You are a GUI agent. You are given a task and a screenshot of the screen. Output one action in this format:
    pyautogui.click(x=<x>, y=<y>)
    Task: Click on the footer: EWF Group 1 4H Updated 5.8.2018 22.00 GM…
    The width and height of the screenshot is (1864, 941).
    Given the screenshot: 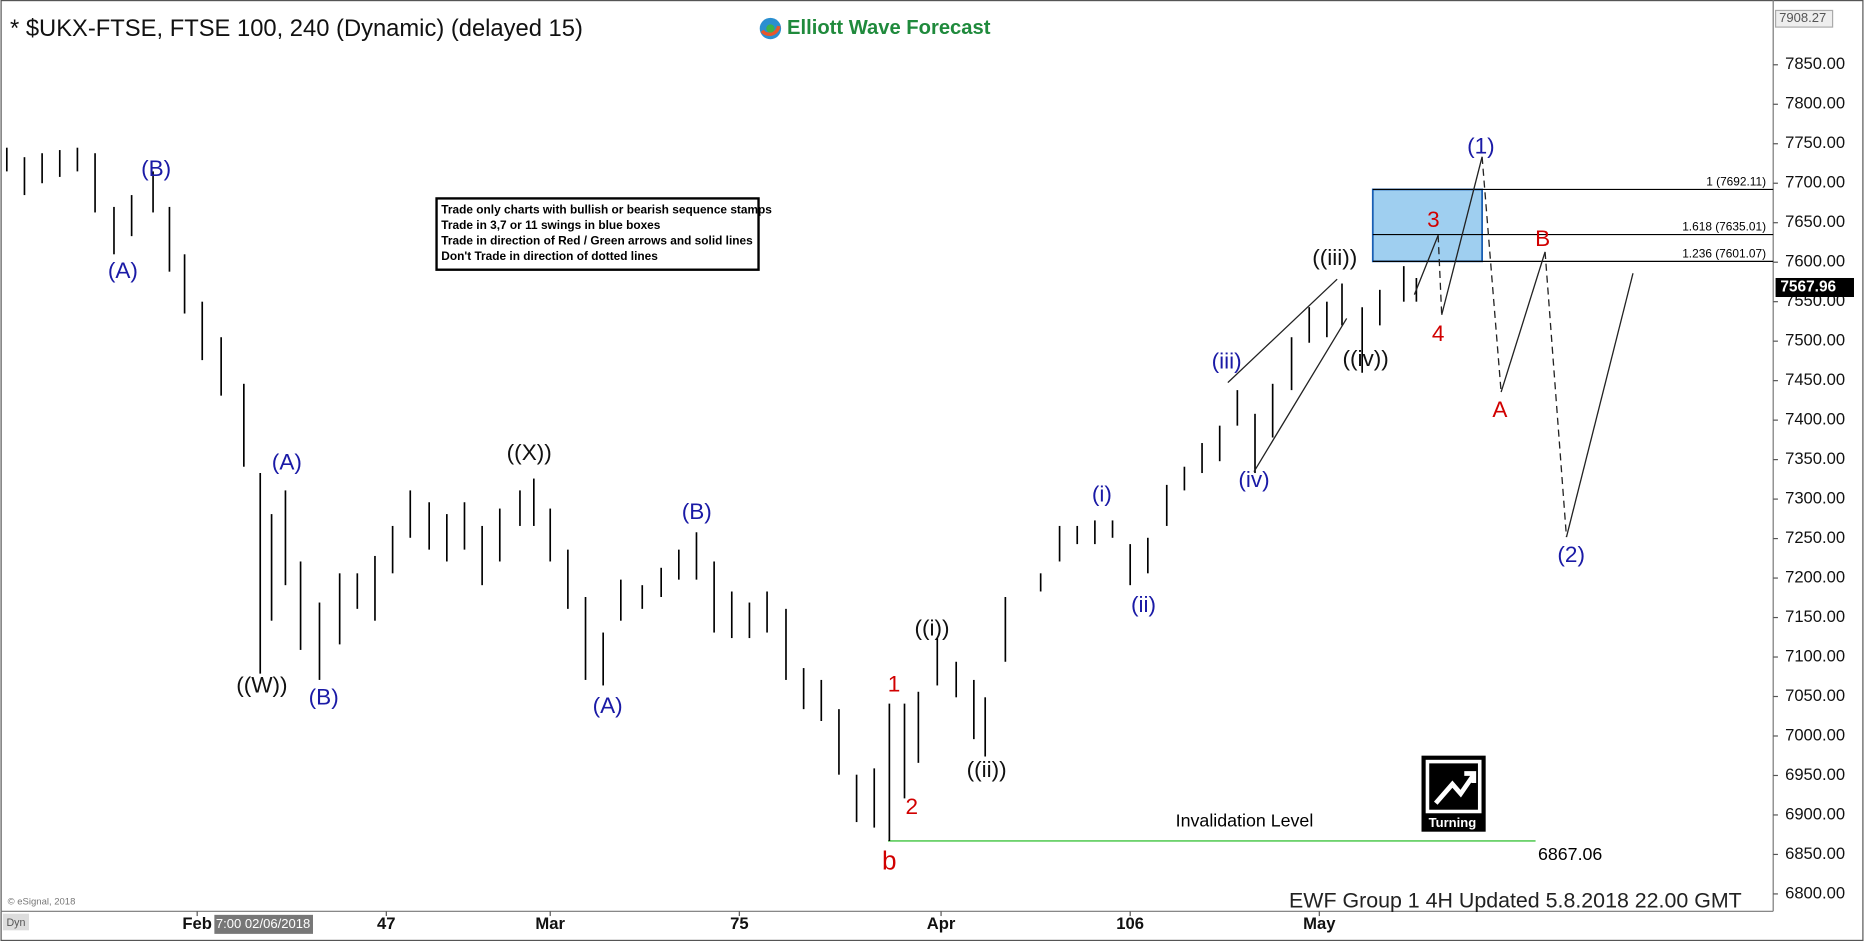 What is the action you would take?
    pyautogui.click(x=1515, y=900)
    